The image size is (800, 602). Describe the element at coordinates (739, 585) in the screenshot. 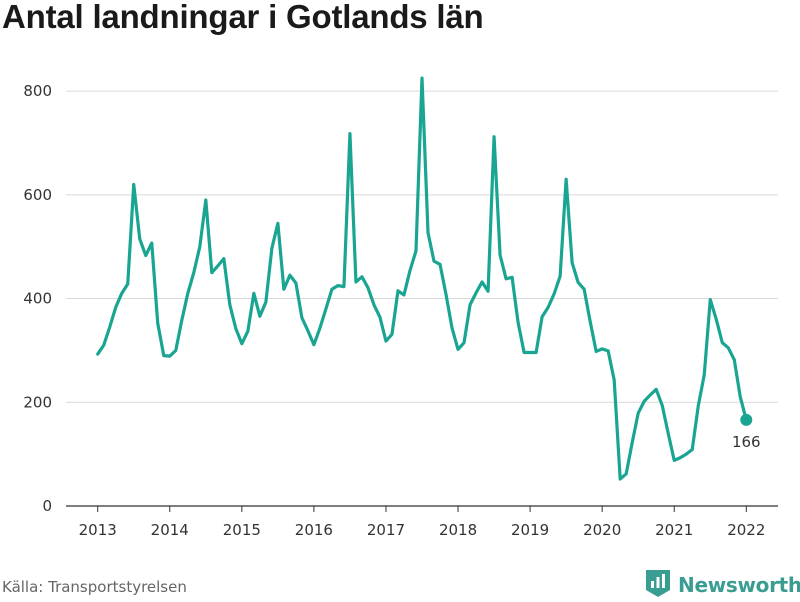

I see `brand-name: Newsworthy` at that location.